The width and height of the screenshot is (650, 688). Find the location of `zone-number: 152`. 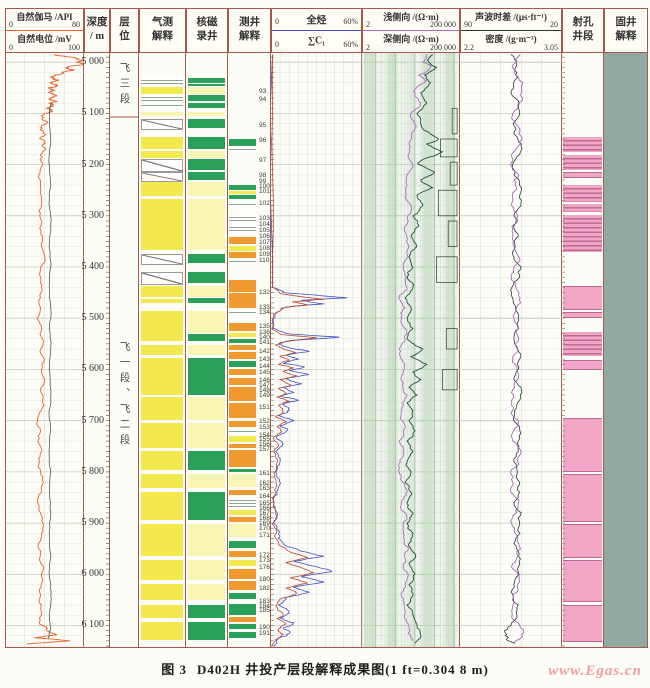

zone-number: 152 is located at coordinates (264, 422).